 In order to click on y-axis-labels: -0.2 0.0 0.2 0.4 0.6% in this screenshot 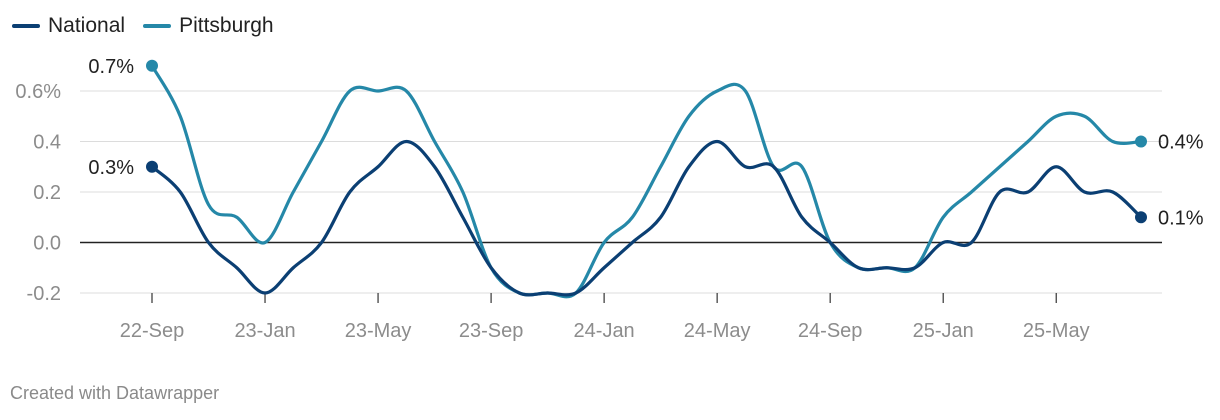, I will do `click(38, 193)`.